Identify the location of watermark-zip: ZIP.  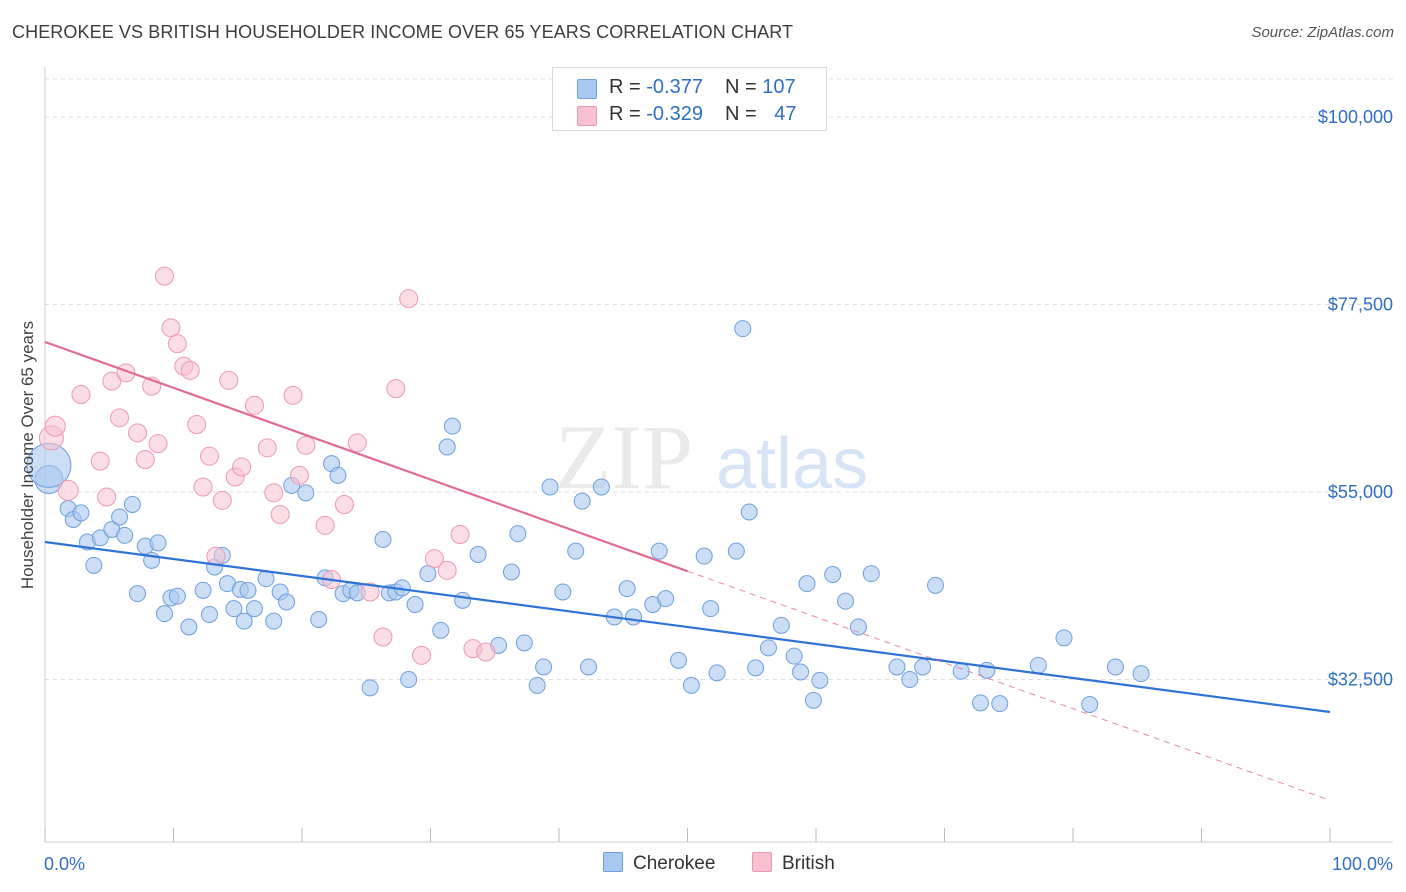
(624, 457).